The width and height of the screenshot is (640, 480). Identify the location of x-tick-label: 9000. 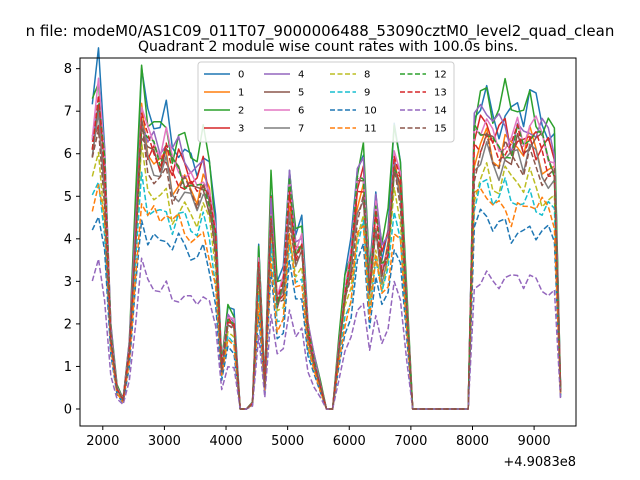
(534, 441).